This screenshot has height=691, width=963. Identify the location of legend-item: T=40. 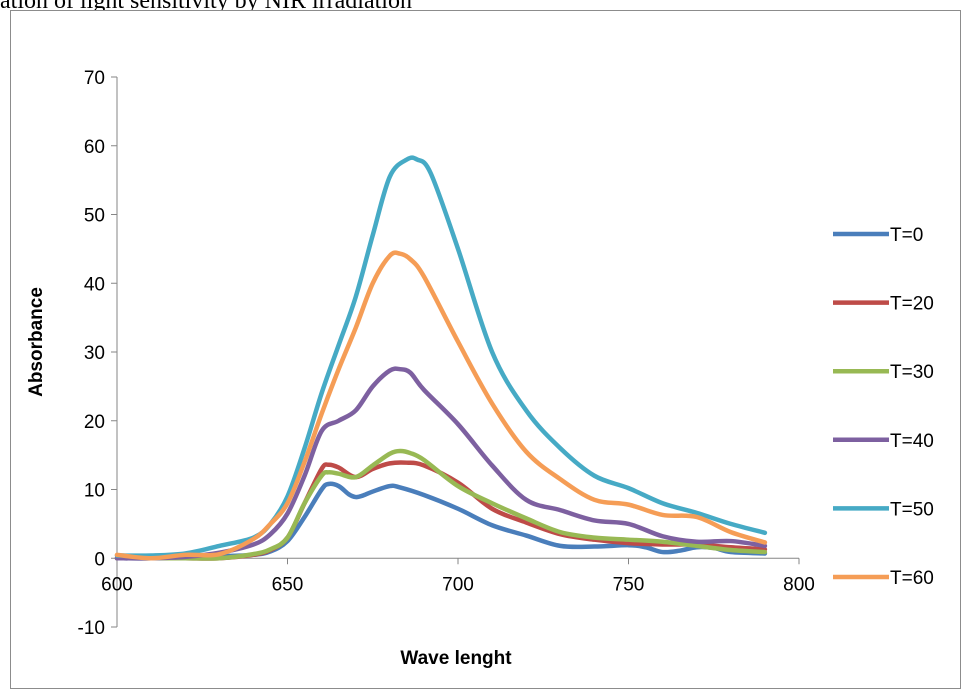
(883, 441).